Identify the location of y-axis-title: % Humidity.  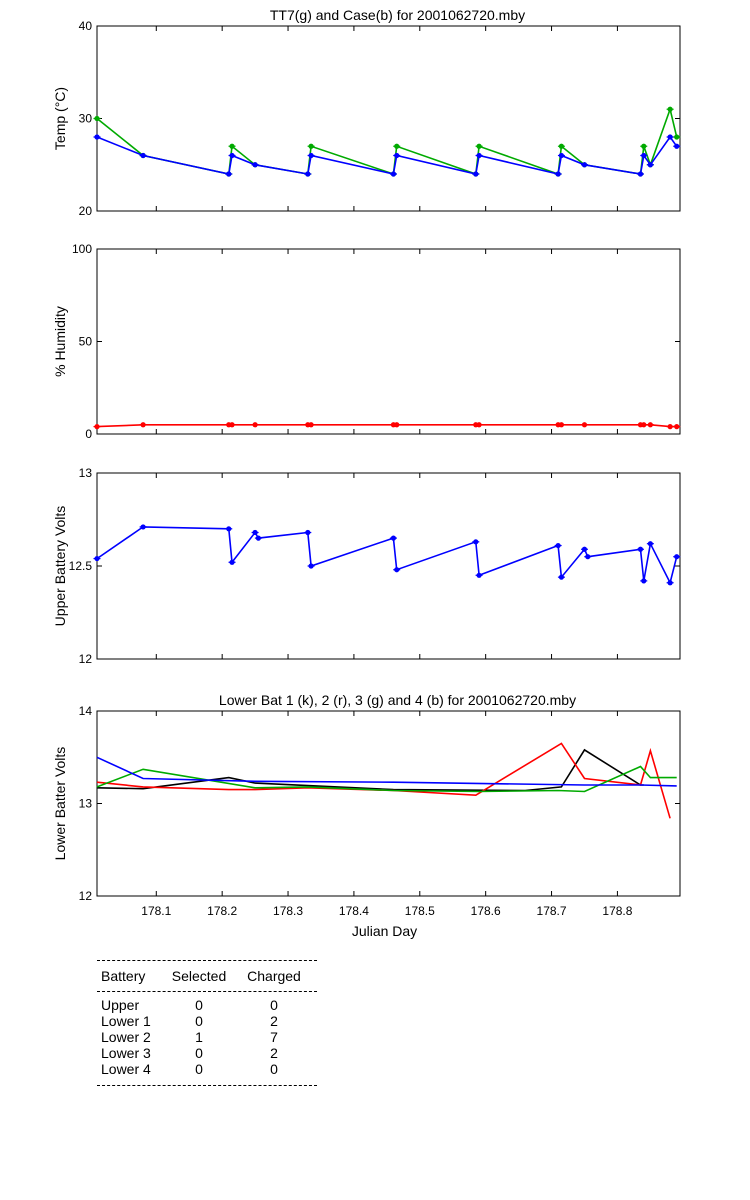
(60, 341).